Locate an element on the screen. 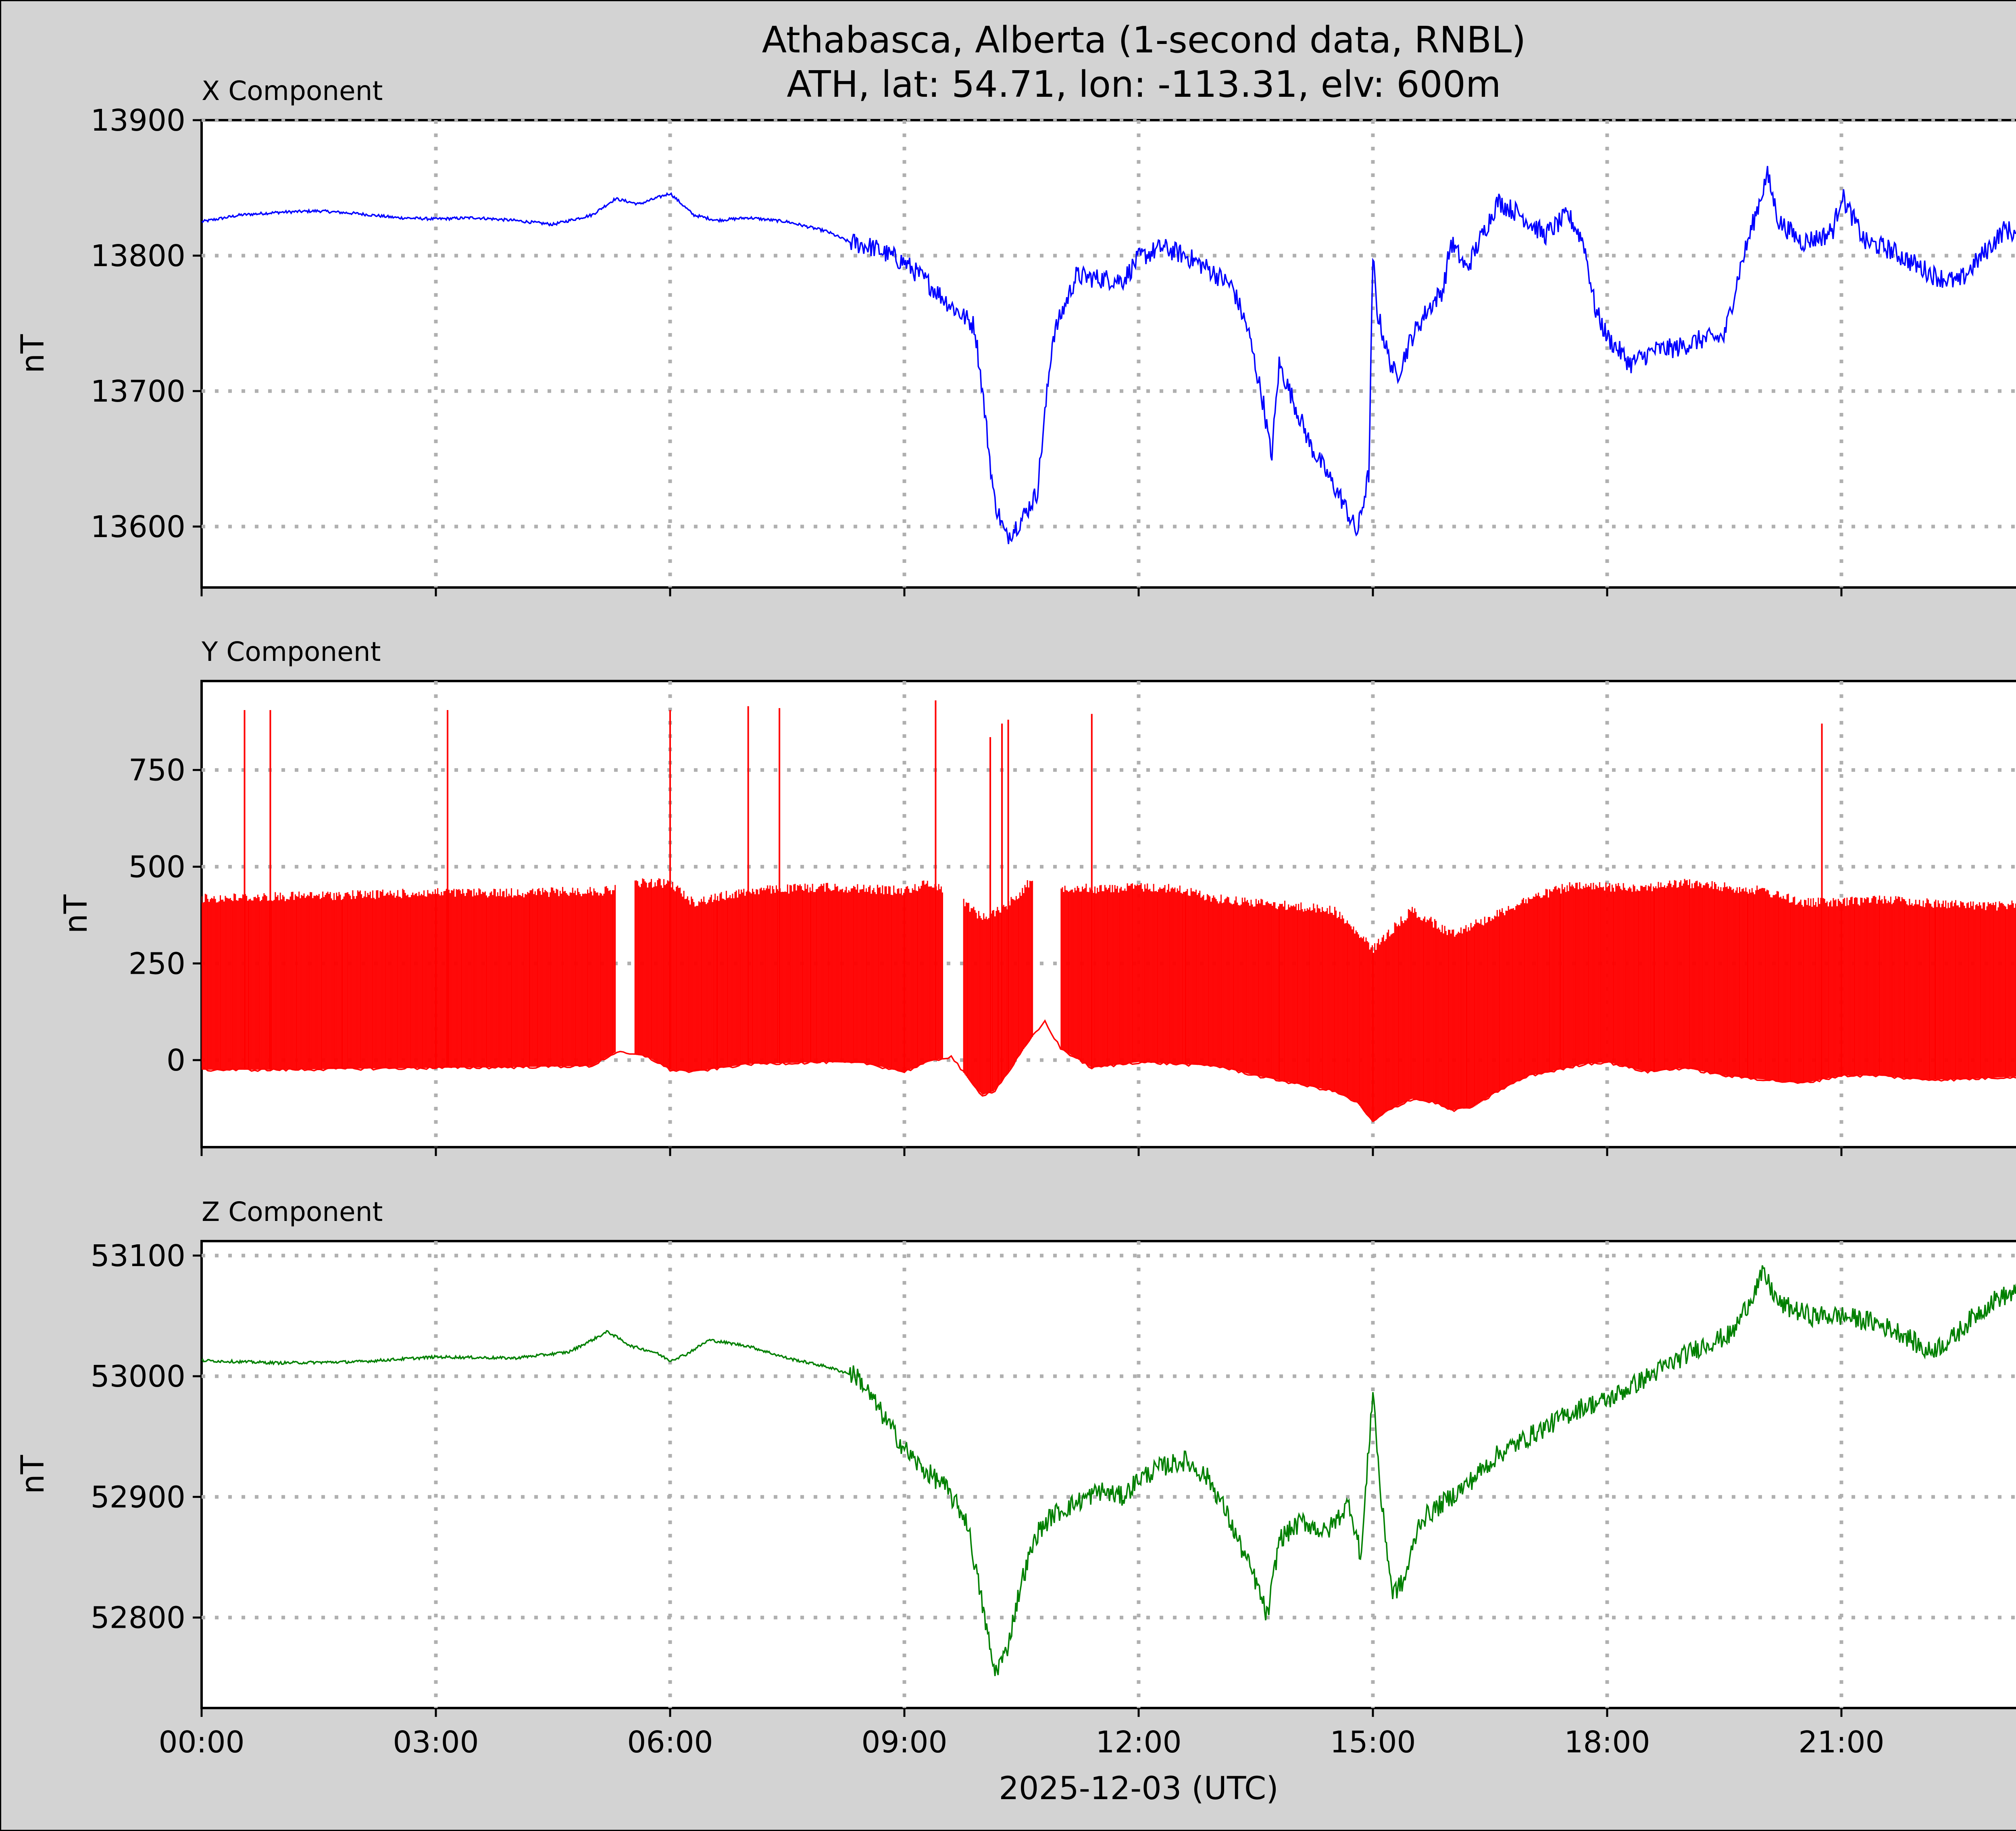 This screenshot has width=2016, height=1831. x-tick-label: 00:00 is located at coordinates (201, 1742).